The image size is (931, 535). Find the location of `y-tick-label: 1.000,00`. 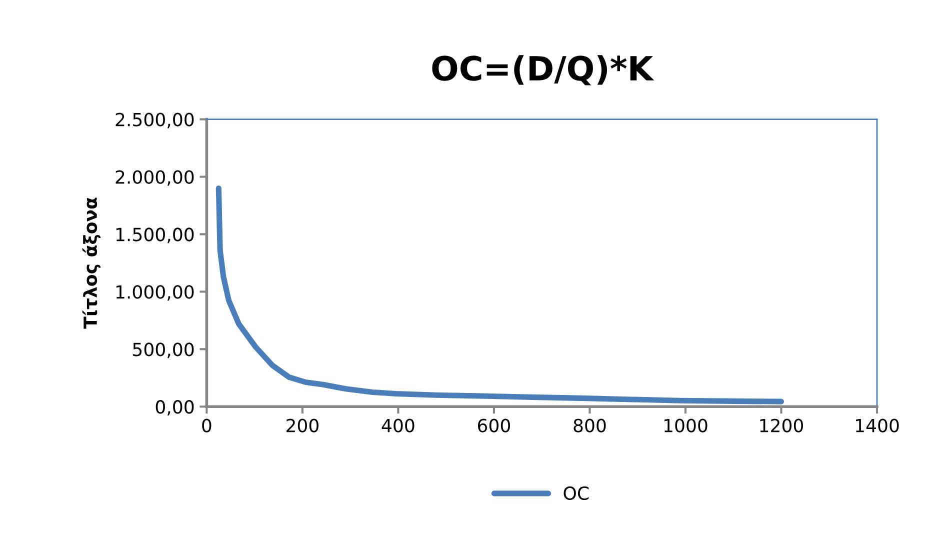

y-tick-label: 1.000,00 is located at coordinates (155, 293).